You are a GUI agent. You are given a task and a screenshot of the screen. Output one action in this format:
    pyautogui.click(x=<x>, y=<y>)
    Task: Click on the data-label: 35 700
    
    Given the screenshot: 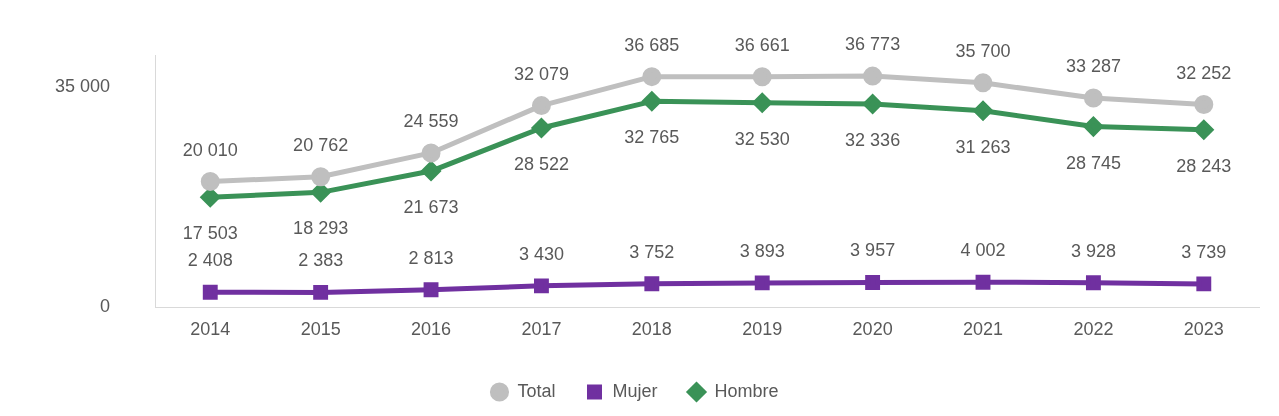 What is the action you would take?
    pyautogui.click(x=983, y=50)
    